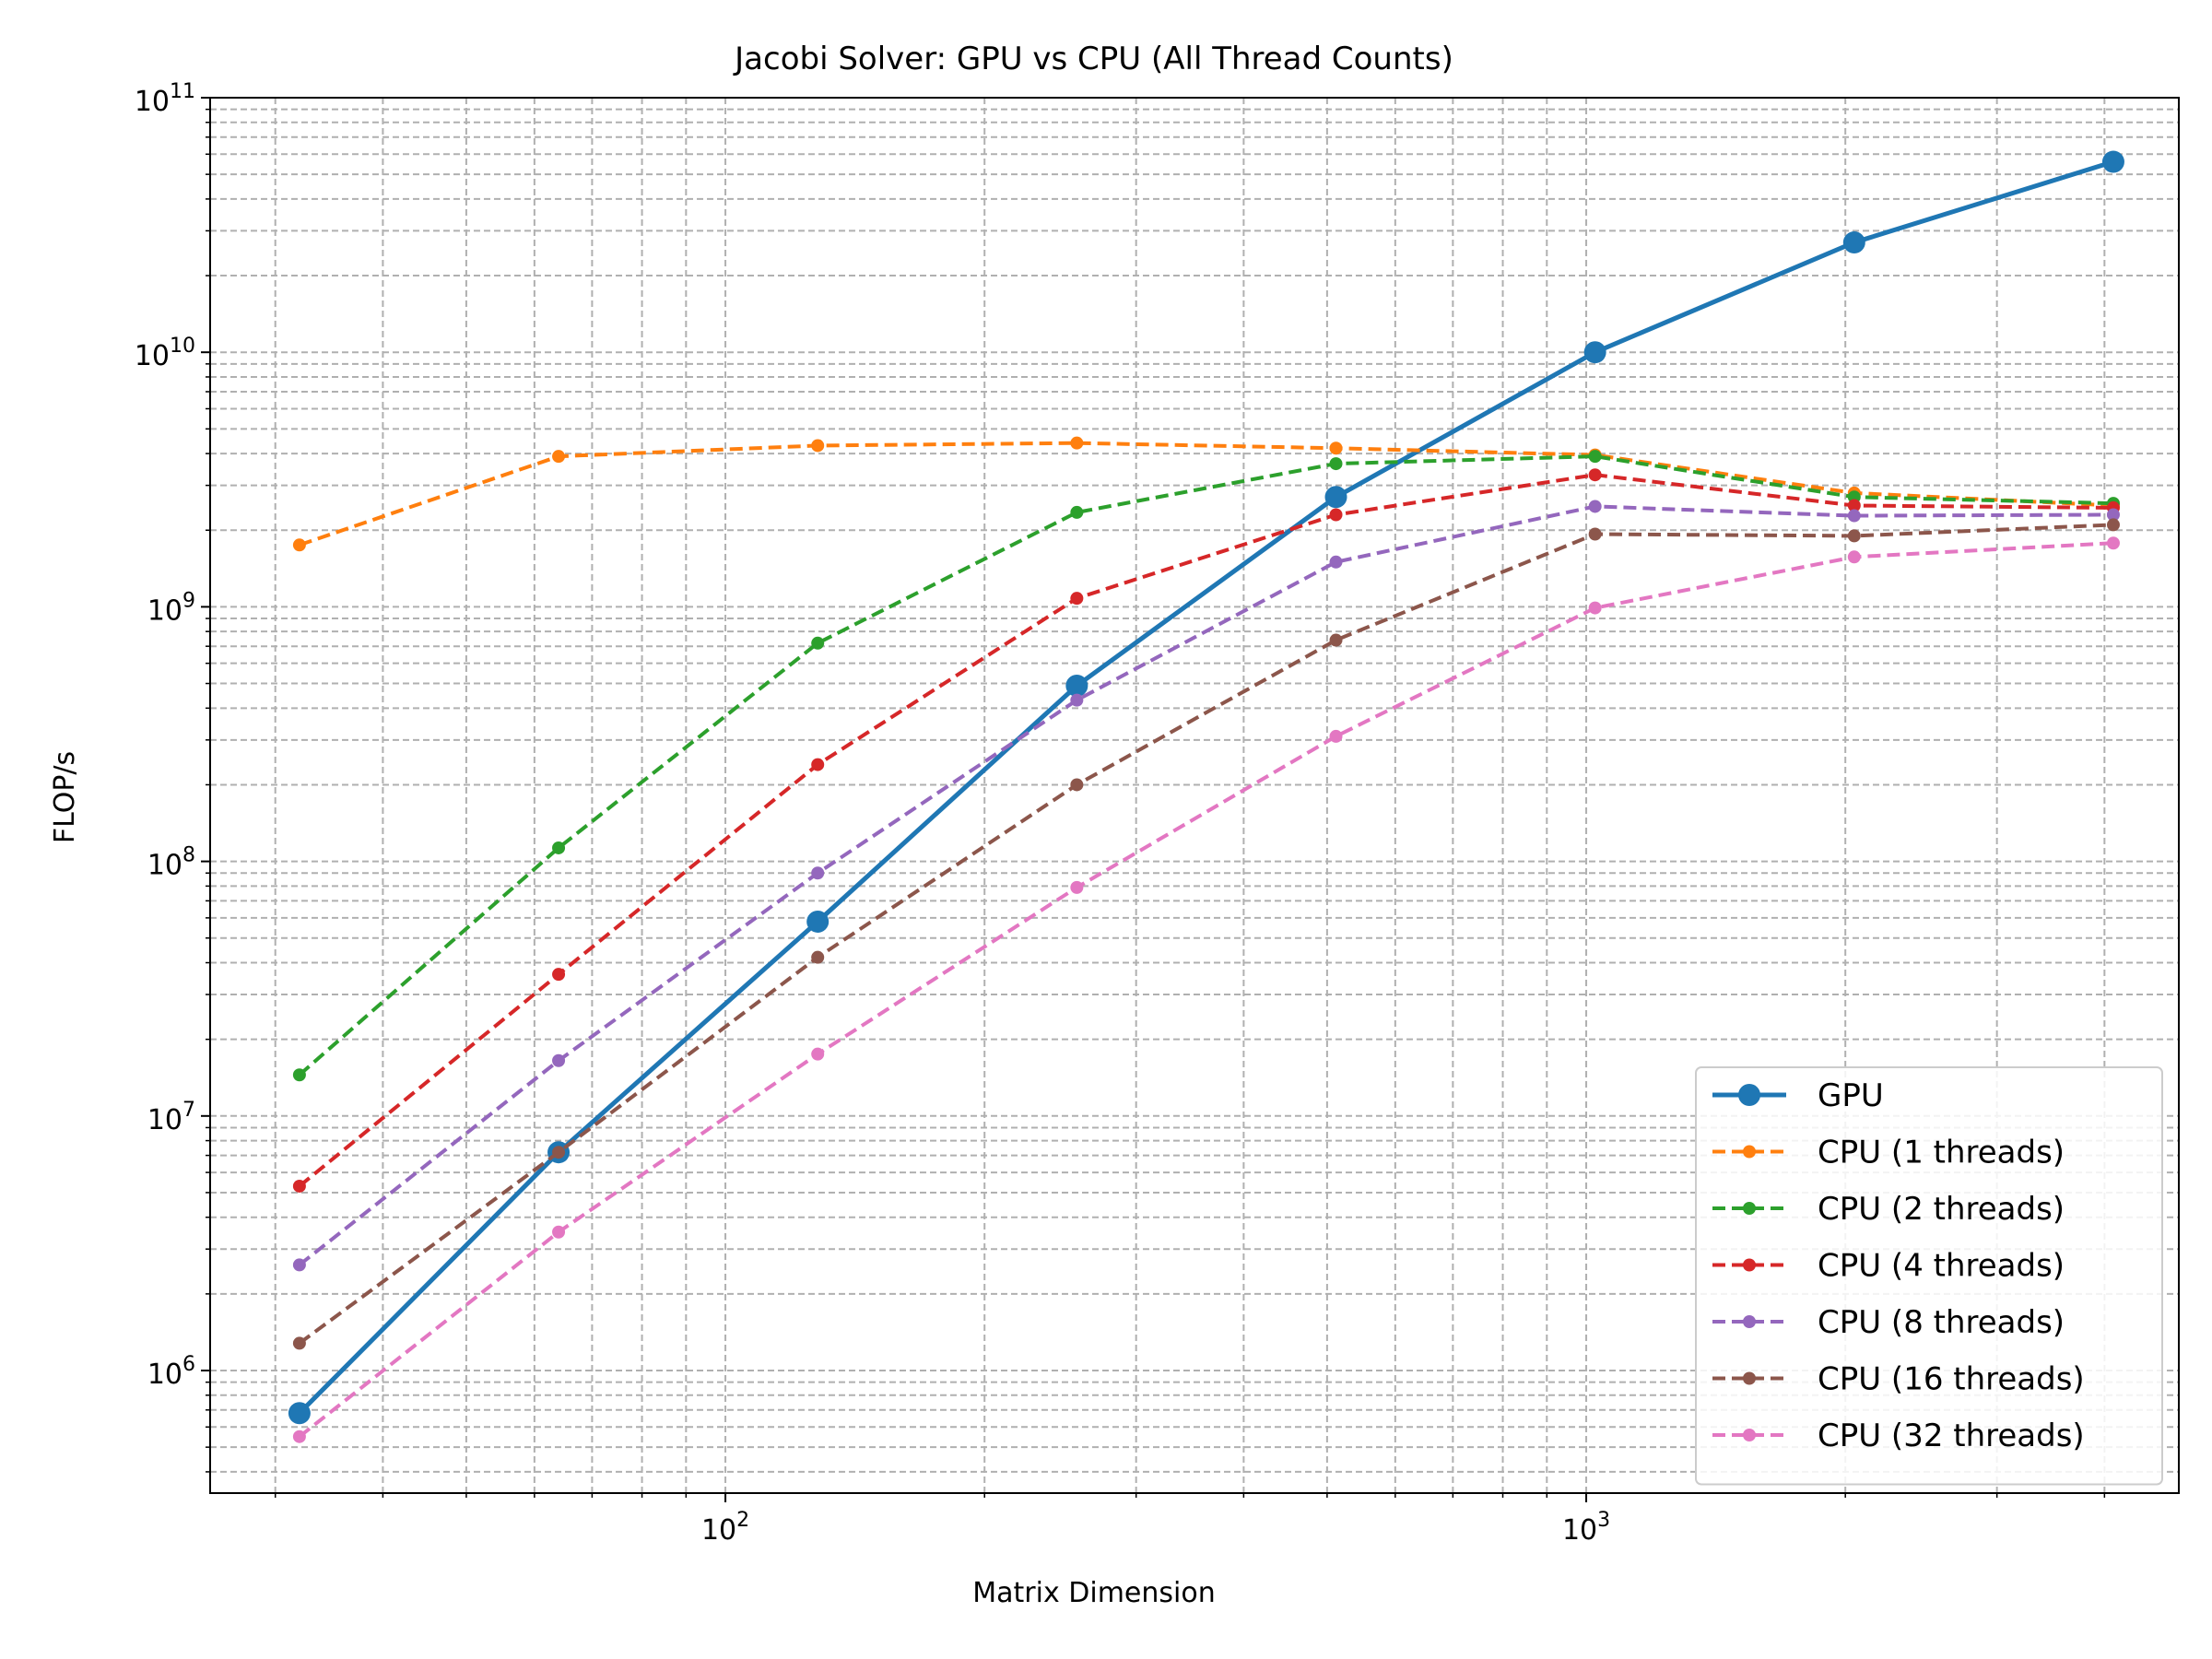  Describe the element at coordinates (1851, 1095) in the screenshot. I see `legend-label: GPU` at that location.